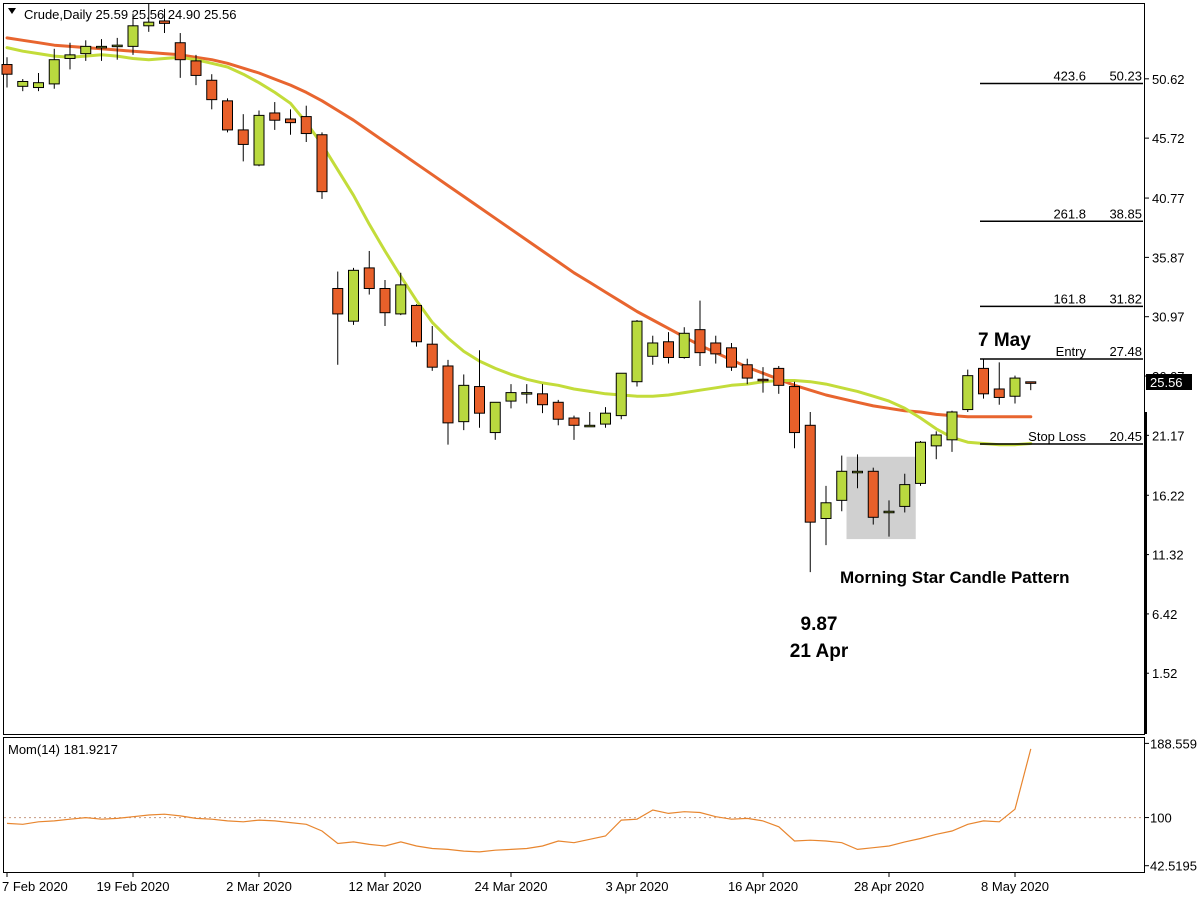  What do you see at coordinates (385, 886) in the screenshot?
I see `x-tick-label: 12 Mar 2020` at bounding box center [385, 886].